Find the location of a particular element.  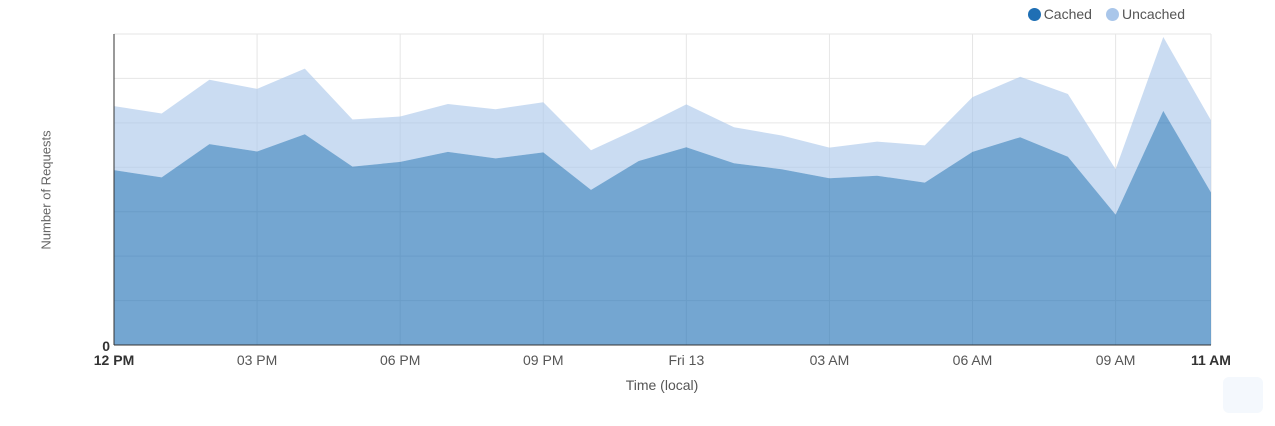

x-tick-label: 06 PM is located at coordinates (400, 360).